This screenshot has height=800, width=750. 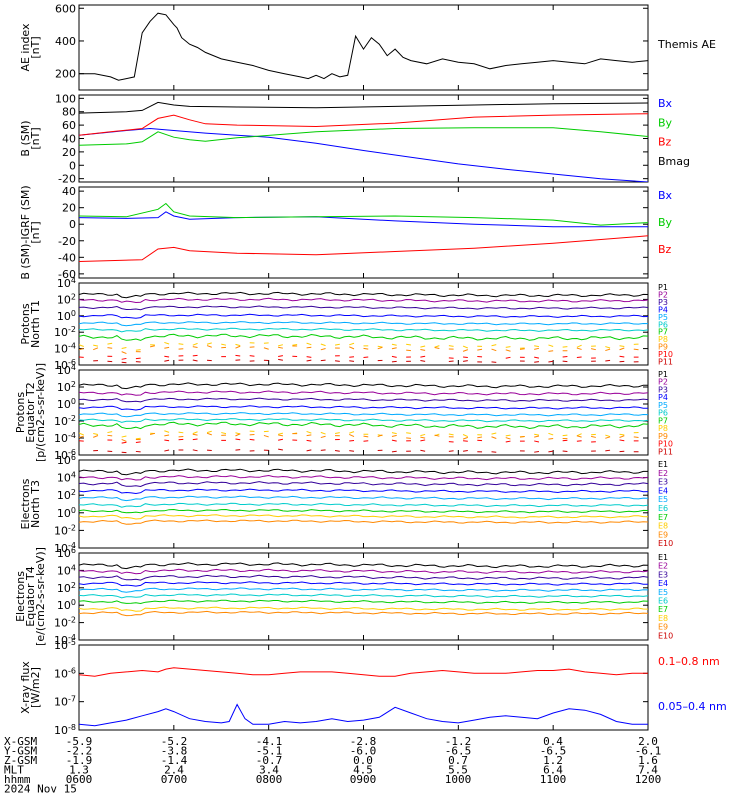 What do you see at coordinates (663, 324) in the screenshot?
I see `legend-pn1-5: P6` at bounding box center [663, 324].